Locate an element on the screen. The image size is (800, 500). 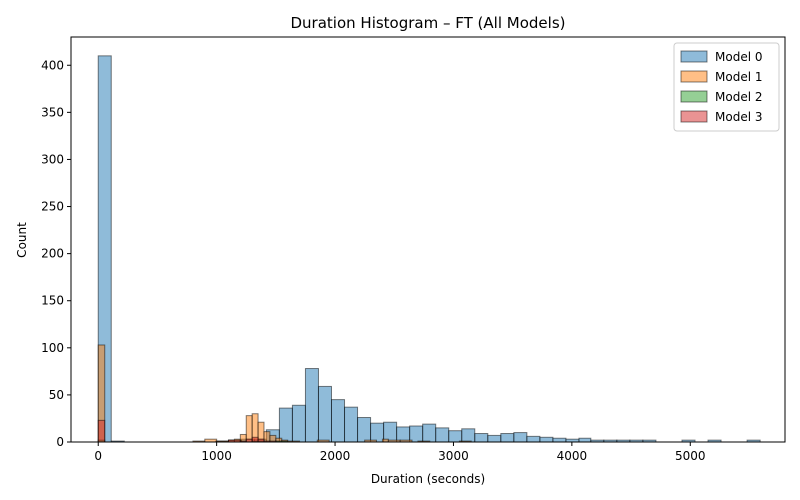
legend-label: Model 0 is located at coordinates (738, 57).